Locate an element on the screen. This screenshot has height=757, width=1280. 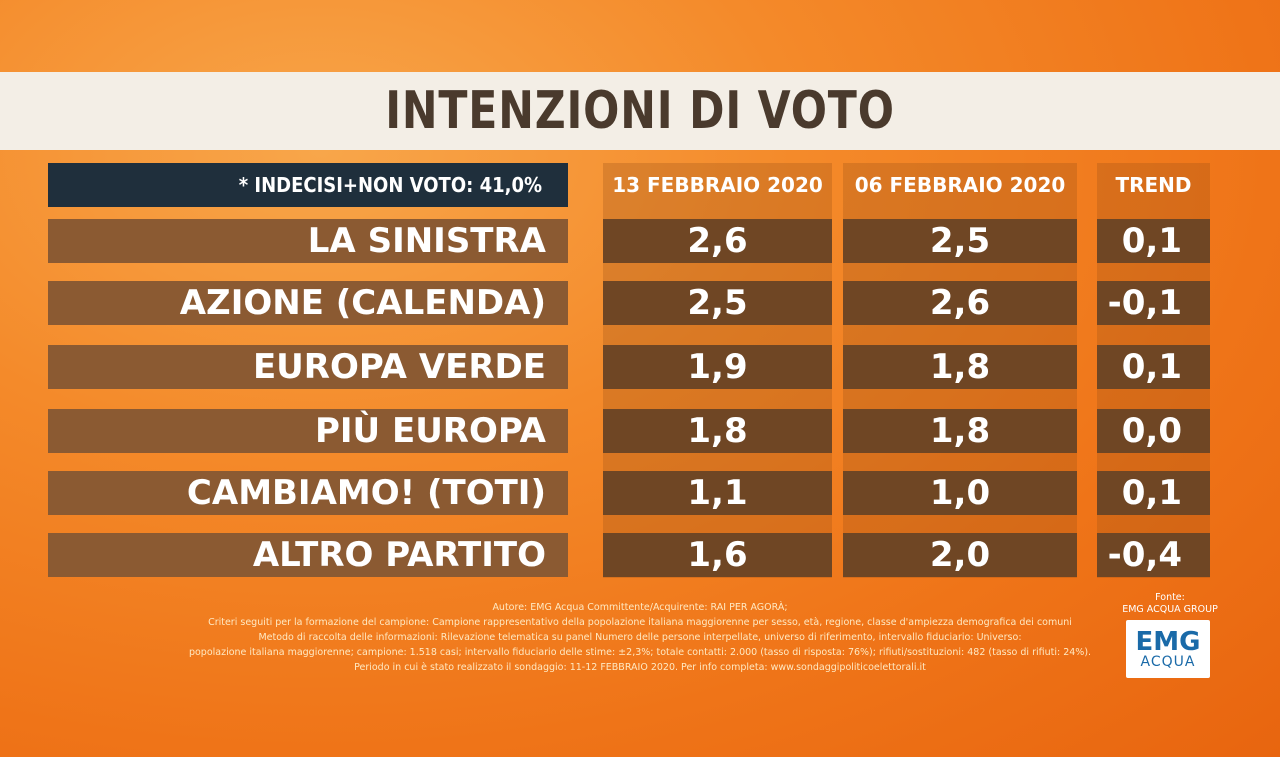
trend-cell: -0,1 is located at coordinates (1153, 303).